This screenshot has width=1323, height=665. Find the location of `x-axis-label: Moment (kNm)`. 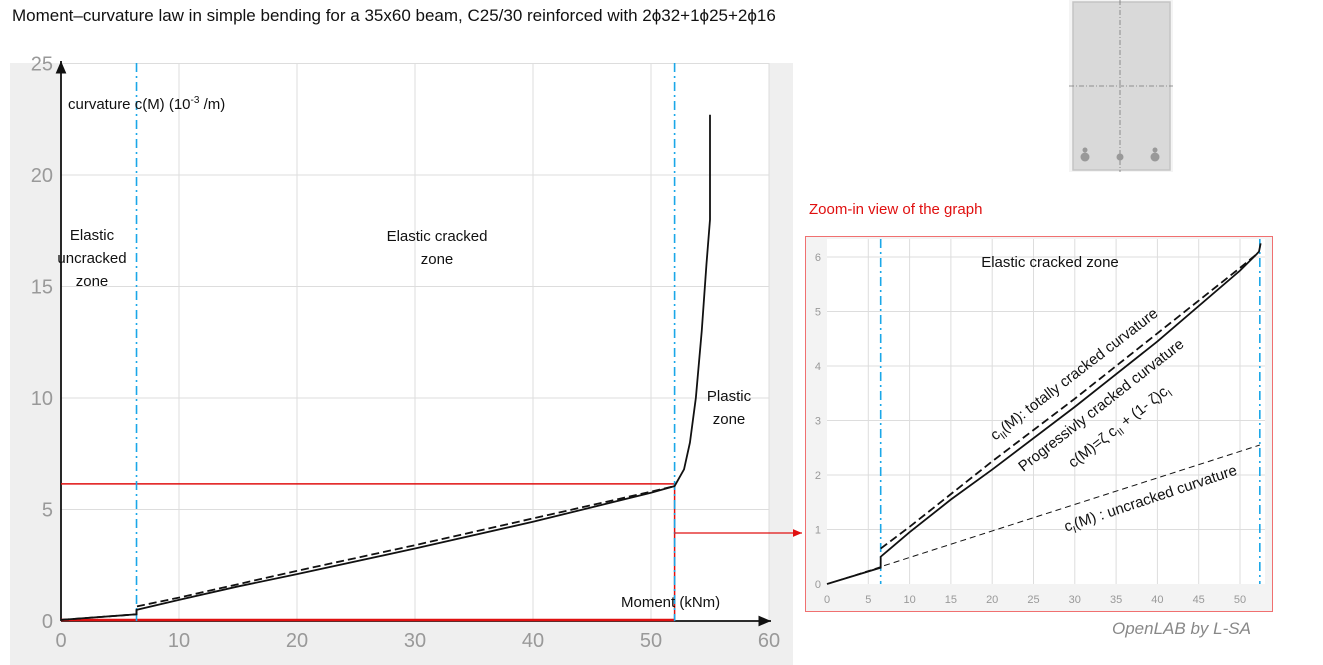

x-axis-label: Moment (kNm) is located at coordinates (670, 602).